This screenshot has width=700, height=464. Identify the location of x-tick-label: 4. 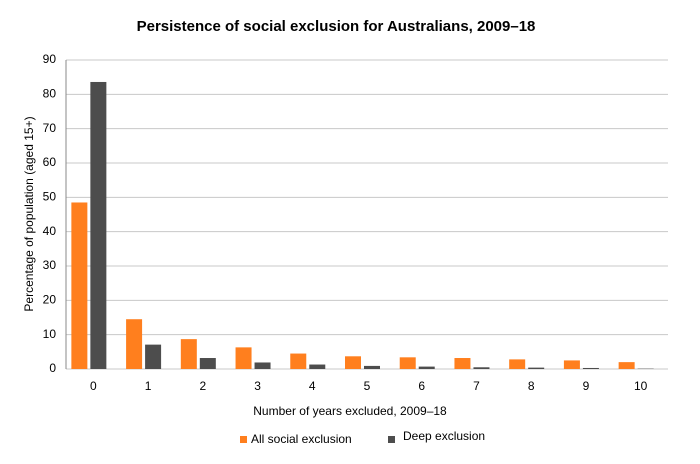
(312, 386).